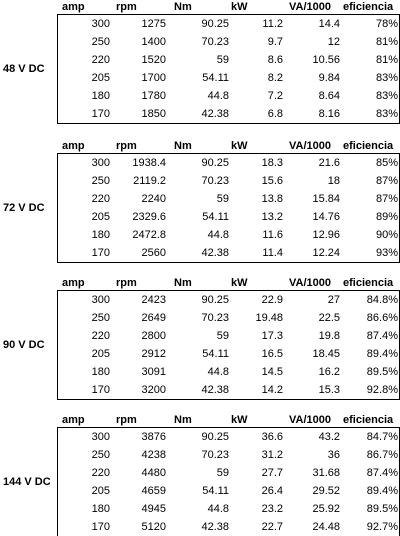 The height and width of the screenshot is (536, 400). What do you see at coordinates (153, 300) in the screenshot?
I see `cell: 2423` at bounding box center [153, 300].